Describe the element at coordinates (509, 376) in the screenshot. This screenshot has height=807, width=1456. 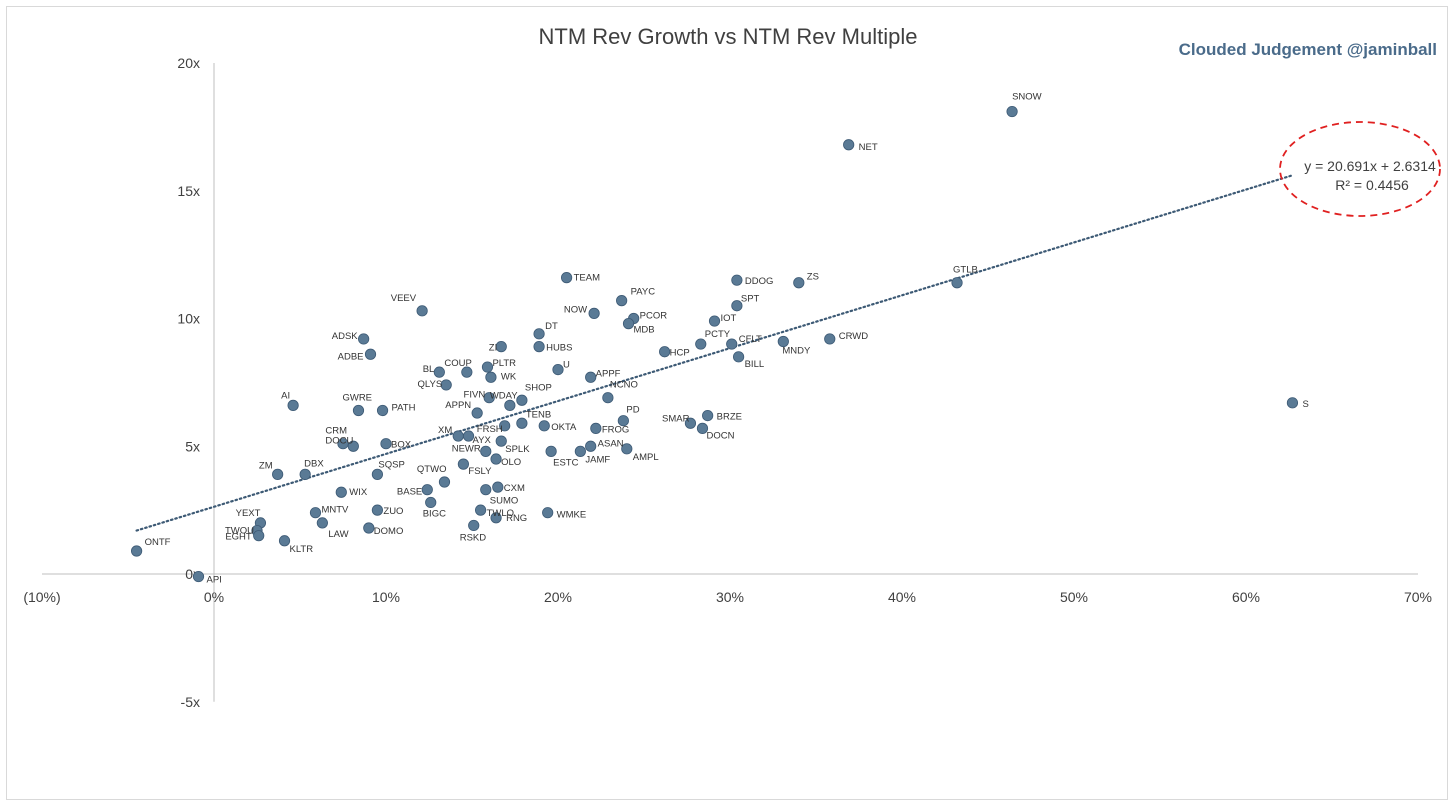
I see `point-label: WK` at that location.